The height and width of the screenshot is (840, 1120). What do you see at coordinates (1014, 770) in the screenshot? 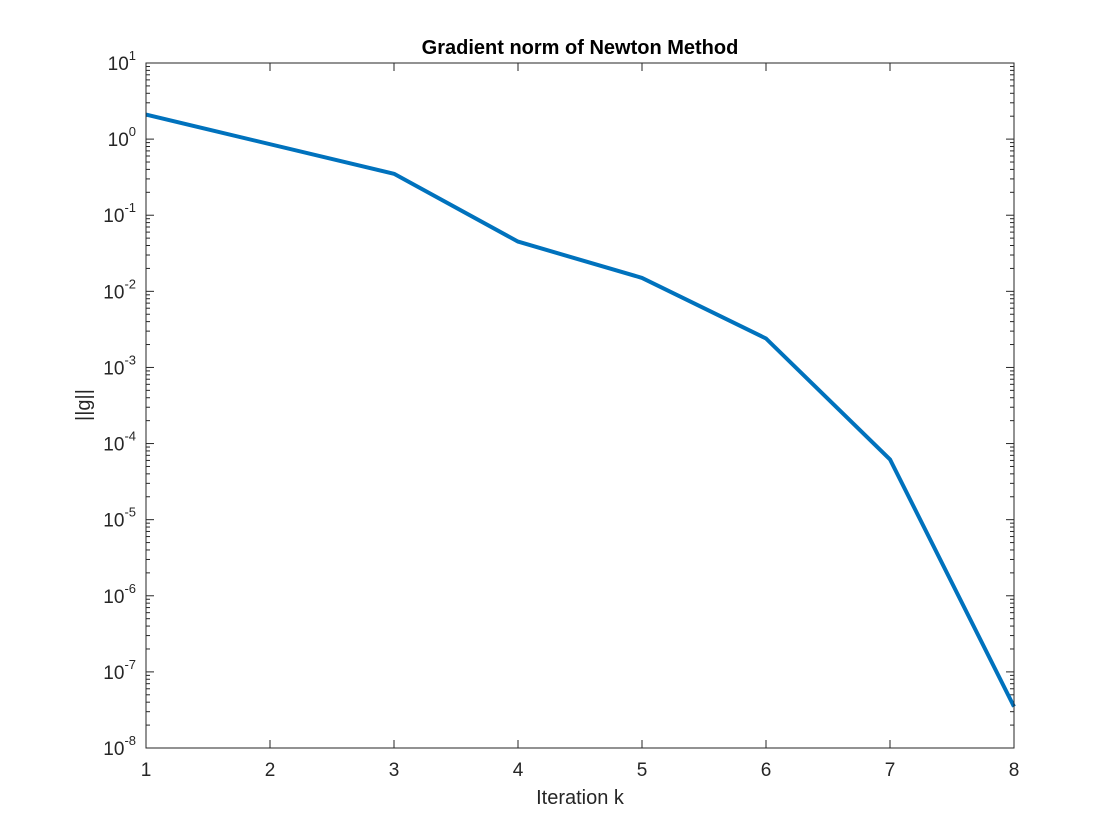
I see `x-tick-label: 8` at bounding box center [1014, 770].